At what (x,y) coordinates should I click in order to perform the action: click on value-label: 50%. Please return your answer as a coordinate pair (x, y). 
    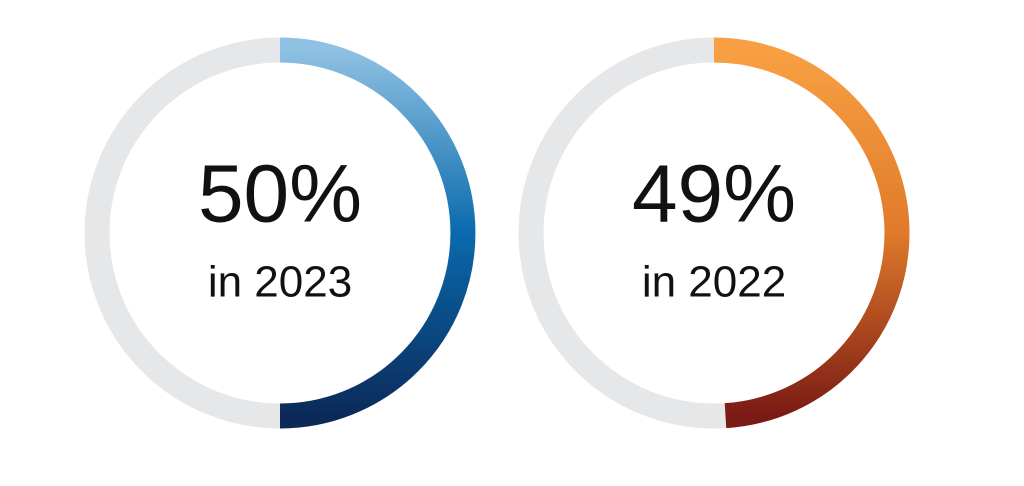
    Looking at the image, I should click on (280, 194).